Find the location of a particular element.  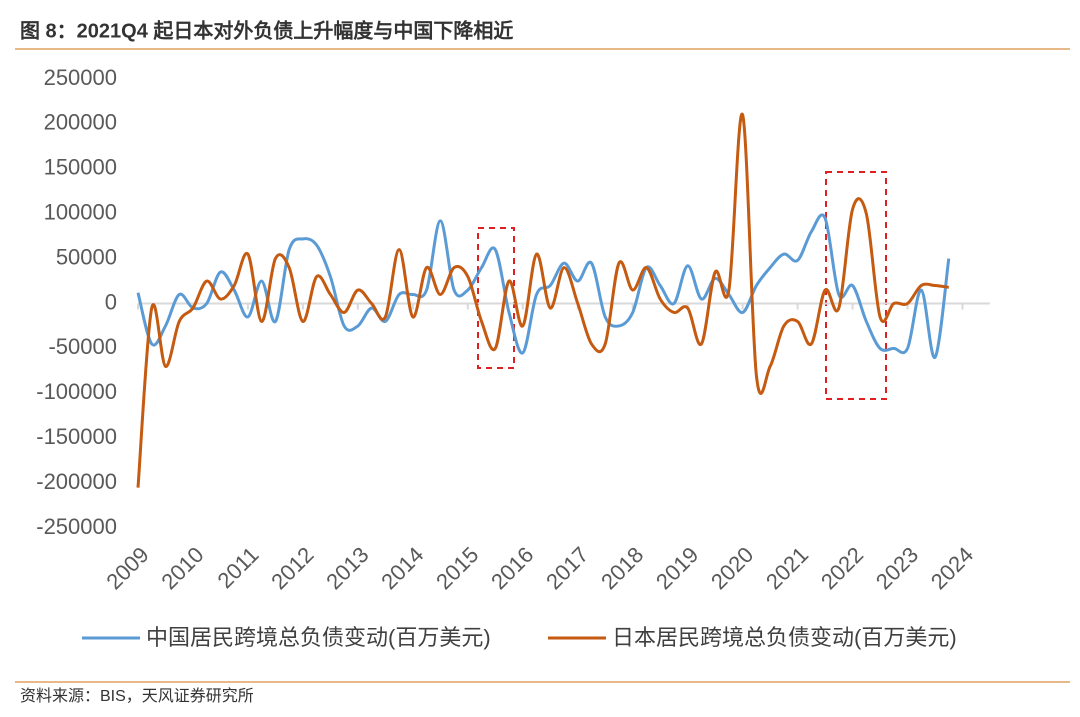

y-tick-label: 200000 is located at coordinates (80, 122).